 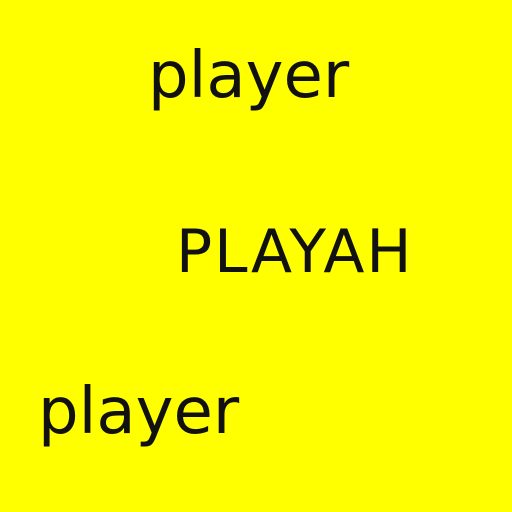 What do you see at coordinates (249, 76) in the screenshot?
I see `word-top-player: player` at bounding box center [249, 76].